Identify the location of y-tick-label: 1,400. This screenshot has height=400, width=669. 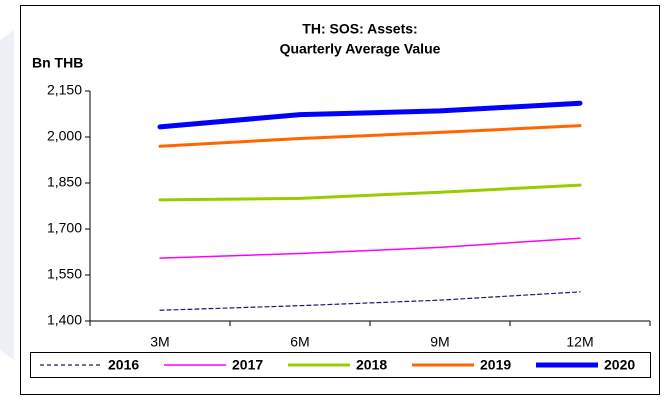
(64, 320).